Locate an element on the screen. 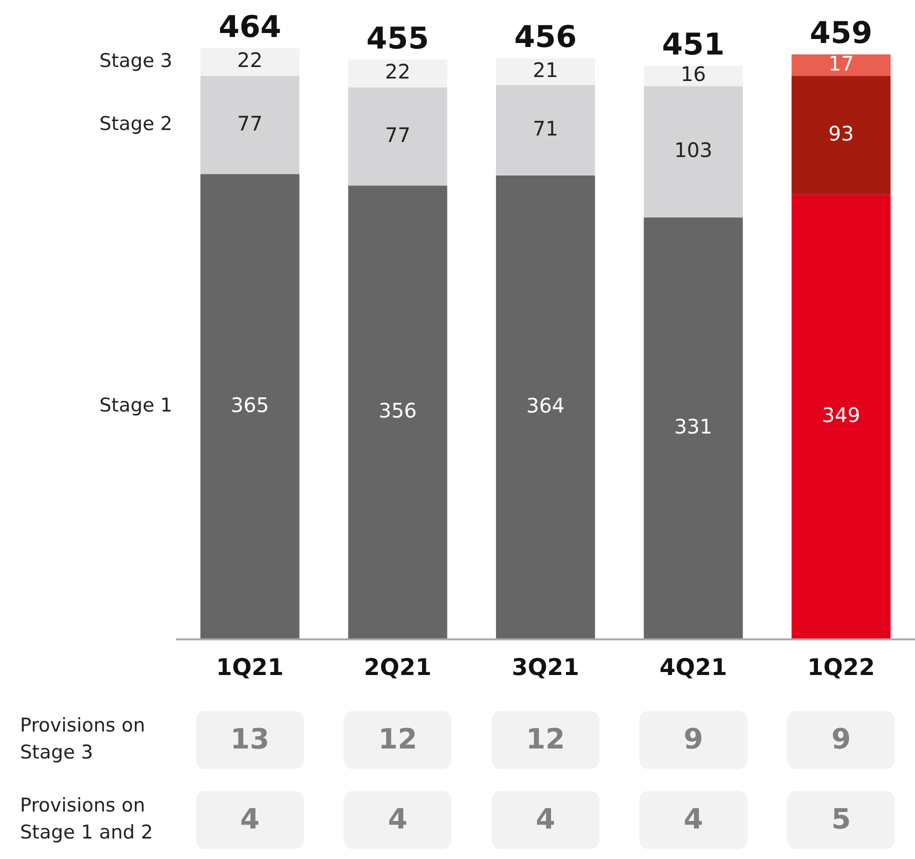 This screenshot has height=859, width=915. data-label: 103 is located at coordinates (693, 150).